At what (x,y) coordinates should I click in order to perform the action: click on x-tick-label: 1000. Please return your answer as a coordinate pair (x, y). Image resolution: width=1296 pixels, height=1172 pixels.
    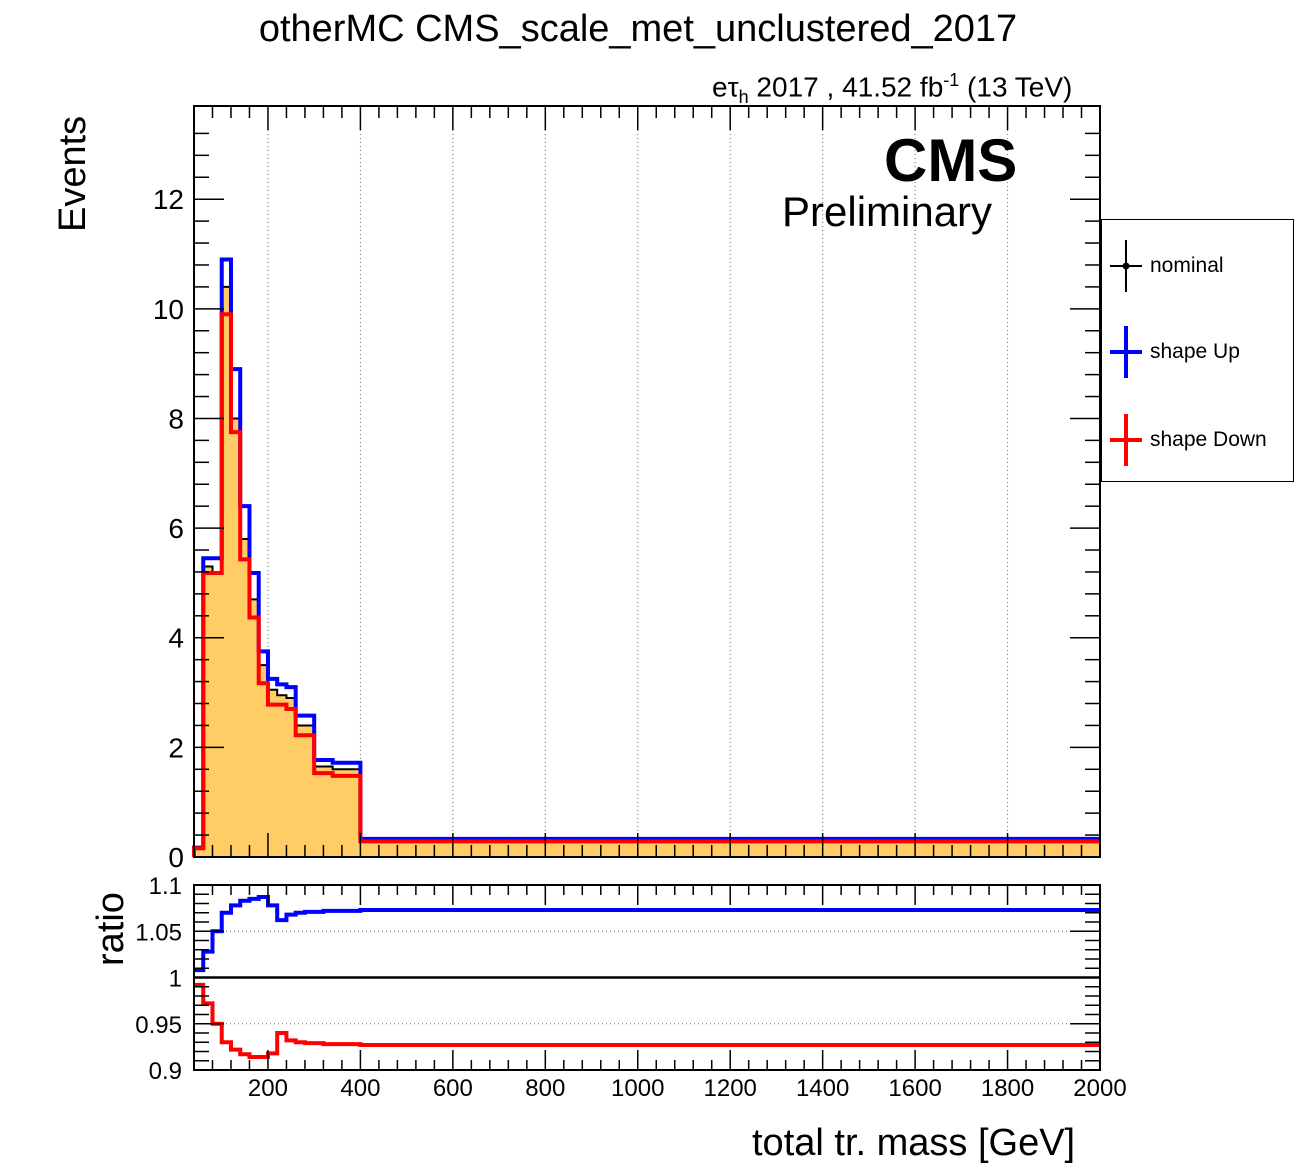
    Looking at the image, I should click on (637, 1088).